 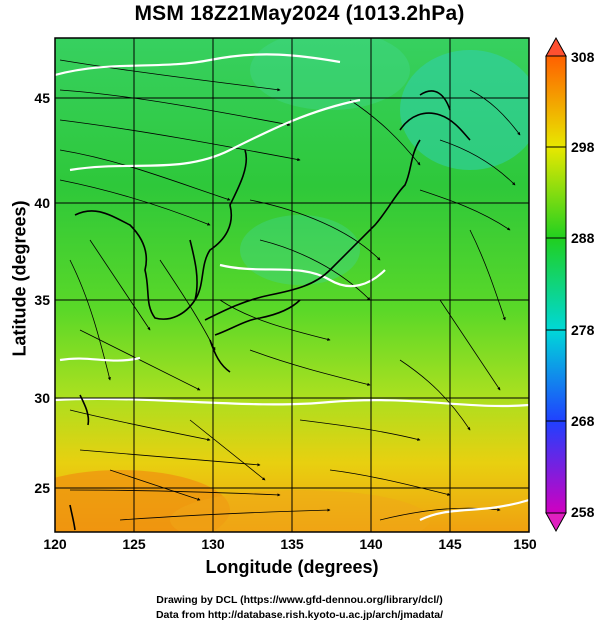 What do you see at coordinates (299, 13) in the screenshot?
I see `map-title: MSM 18Z21May2024 (1013.2hPa)` at bounding box center [299, 13].